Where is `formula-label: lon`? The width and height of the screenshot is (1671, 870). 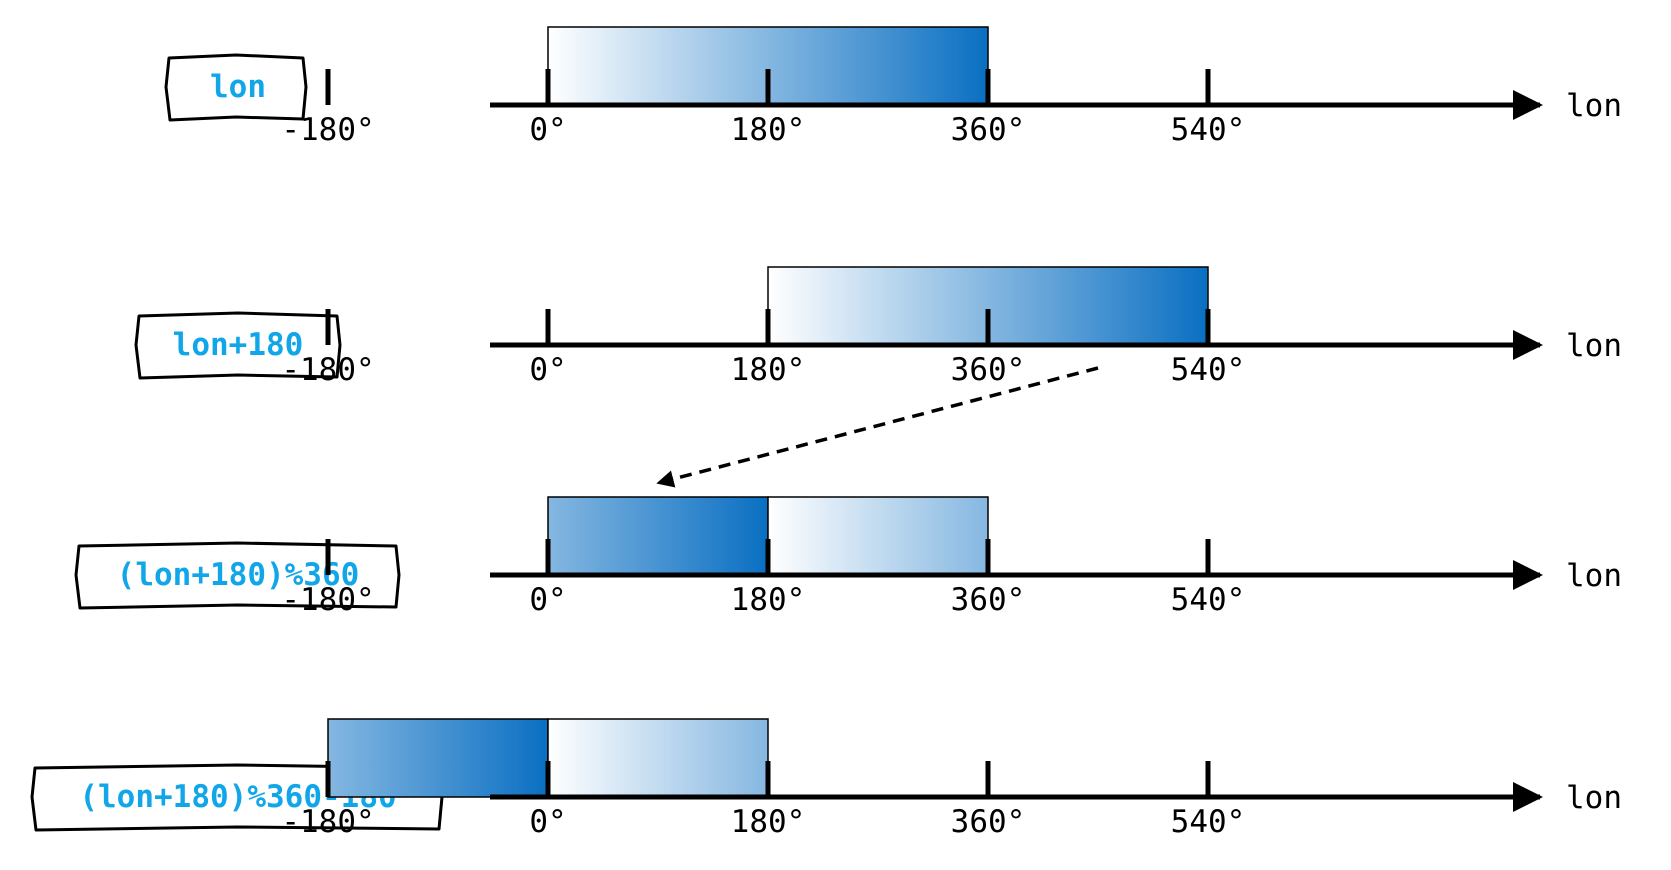 formula-label: lon is located at coordinates (238, 87).